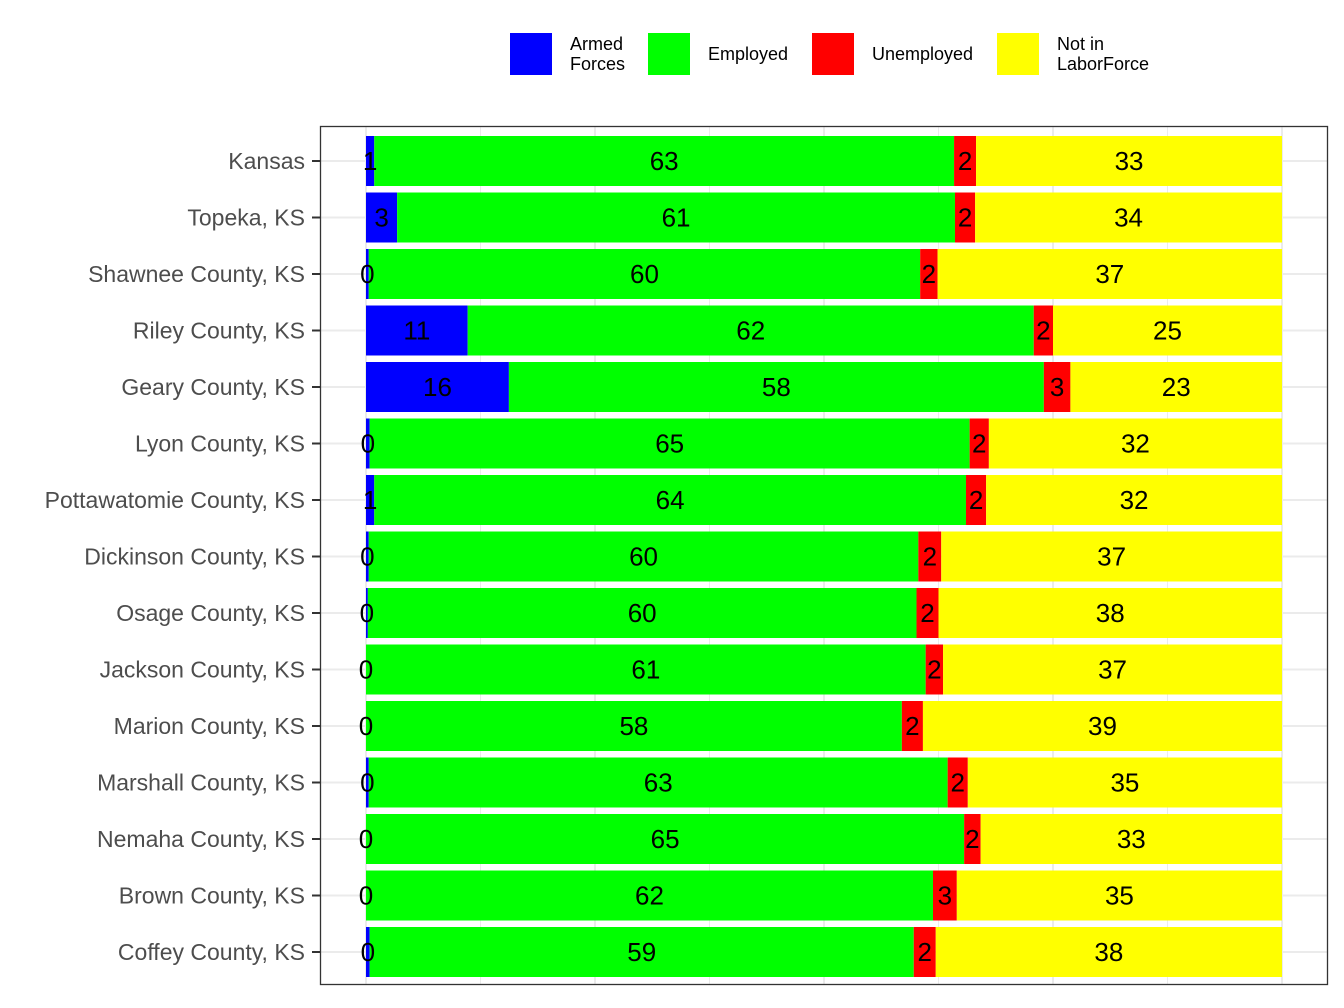 This screenshot has height=1008, width=1344. I want to click on bar-unemployed-marion-county-ks, so click(912, 726).